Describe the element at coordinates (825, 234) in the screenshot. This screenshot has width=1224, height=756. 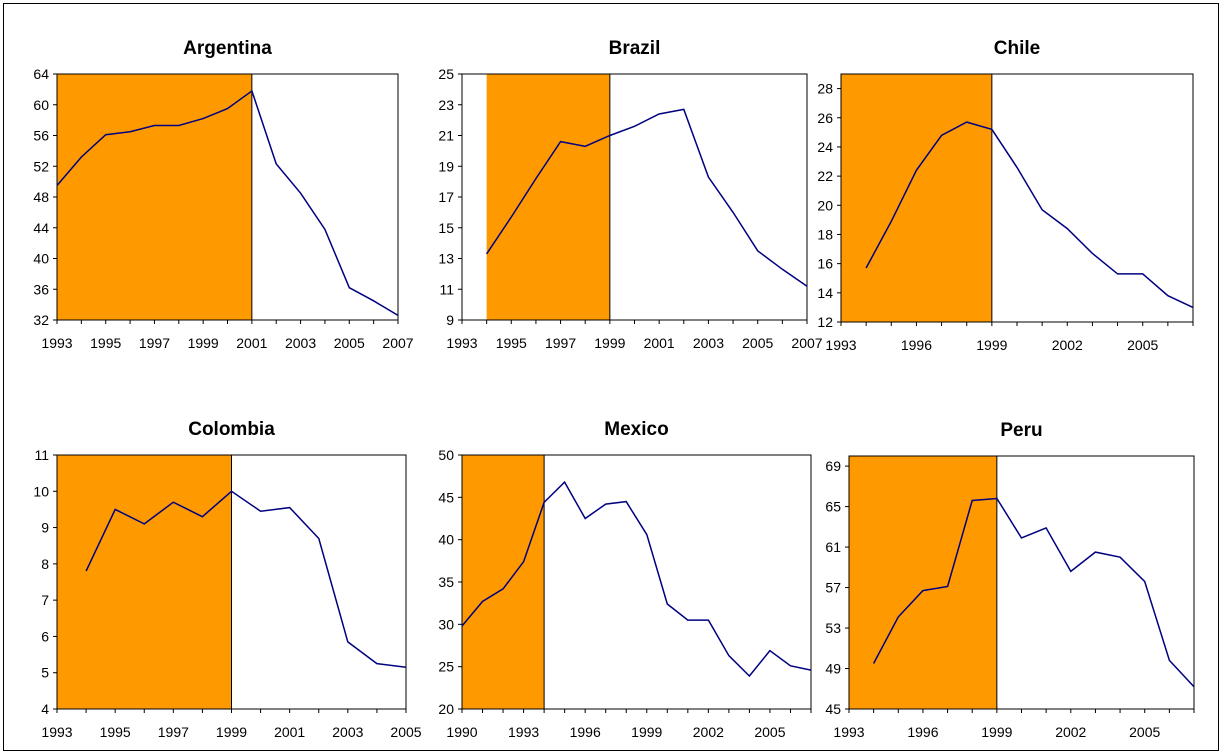
I see `chile-y-tick-label: 18` at that location.